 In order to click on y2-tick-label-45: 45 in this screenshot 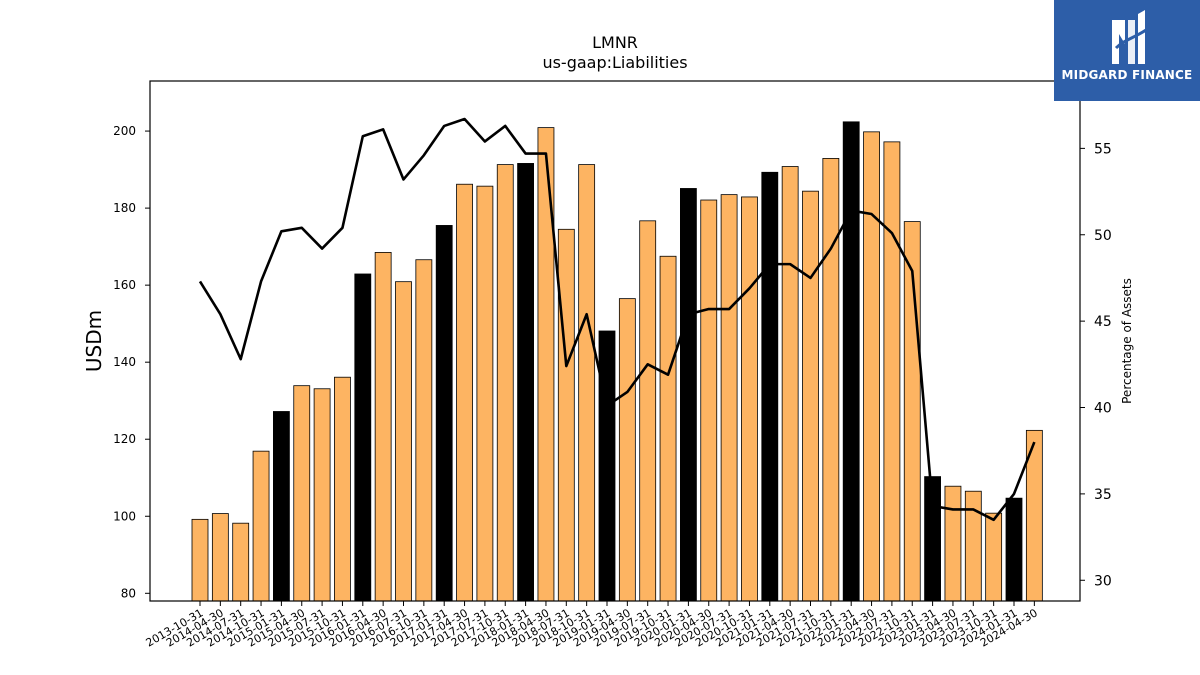, I will do `click(1103, 322)`.